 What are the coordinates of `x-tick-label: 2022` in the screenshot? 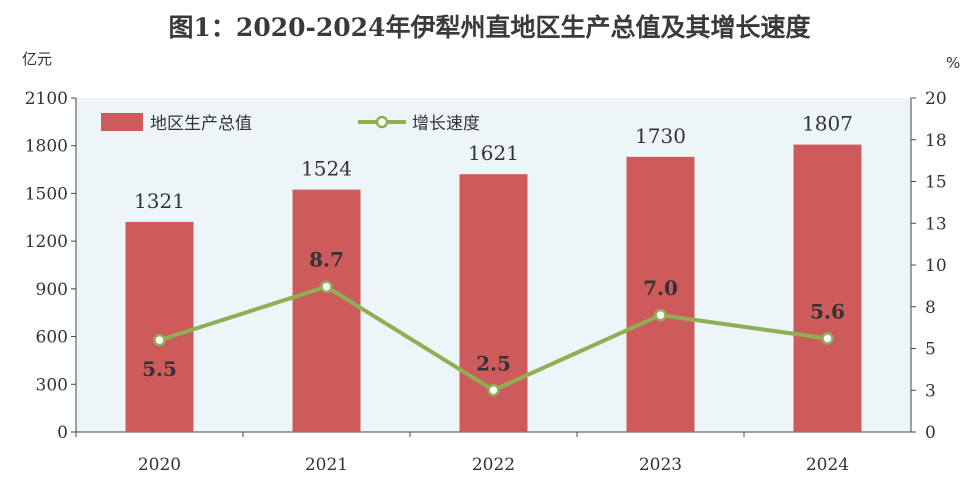 It's located at (493, 465).